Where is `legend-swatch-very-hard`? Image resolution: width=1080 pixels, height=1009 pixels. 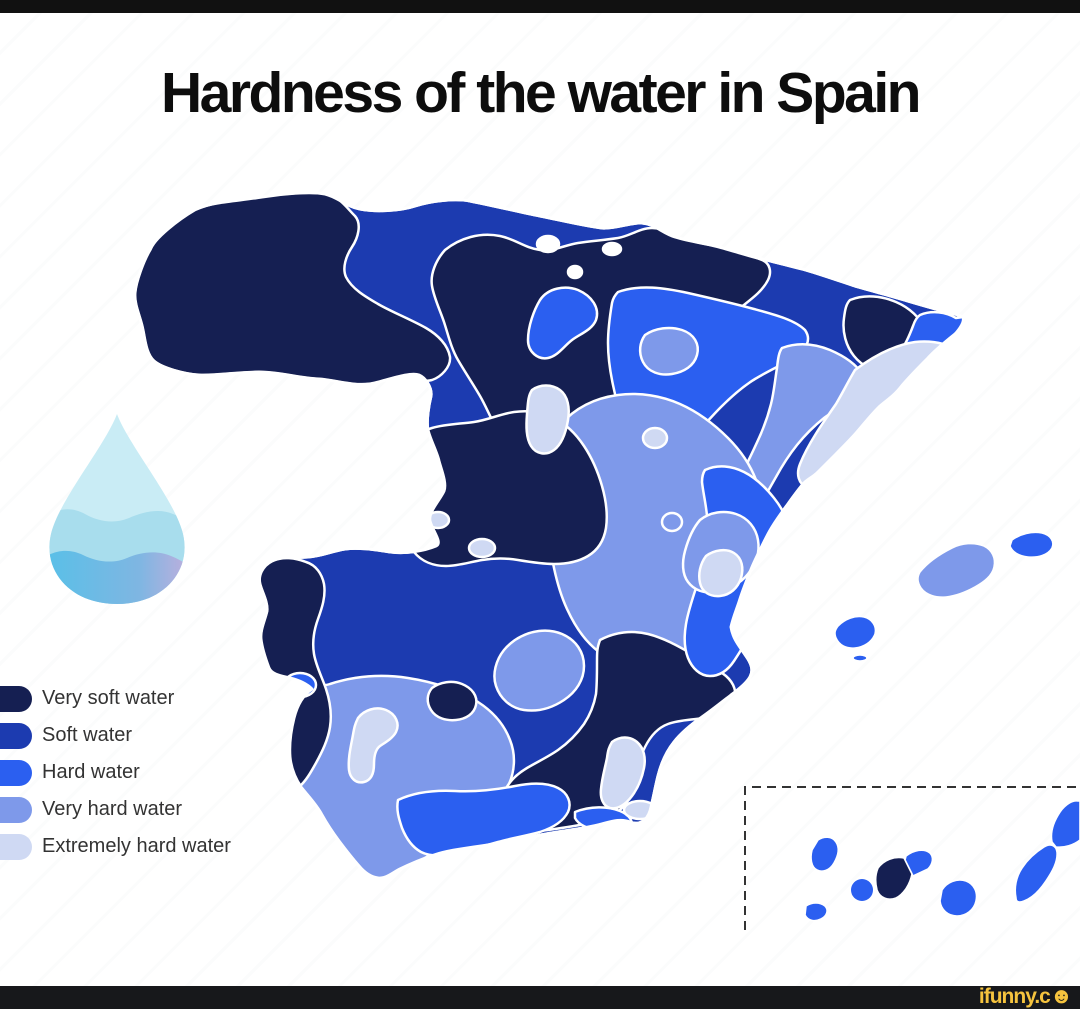 legend-swatch-very-hard is located at coordinates (16, 809).